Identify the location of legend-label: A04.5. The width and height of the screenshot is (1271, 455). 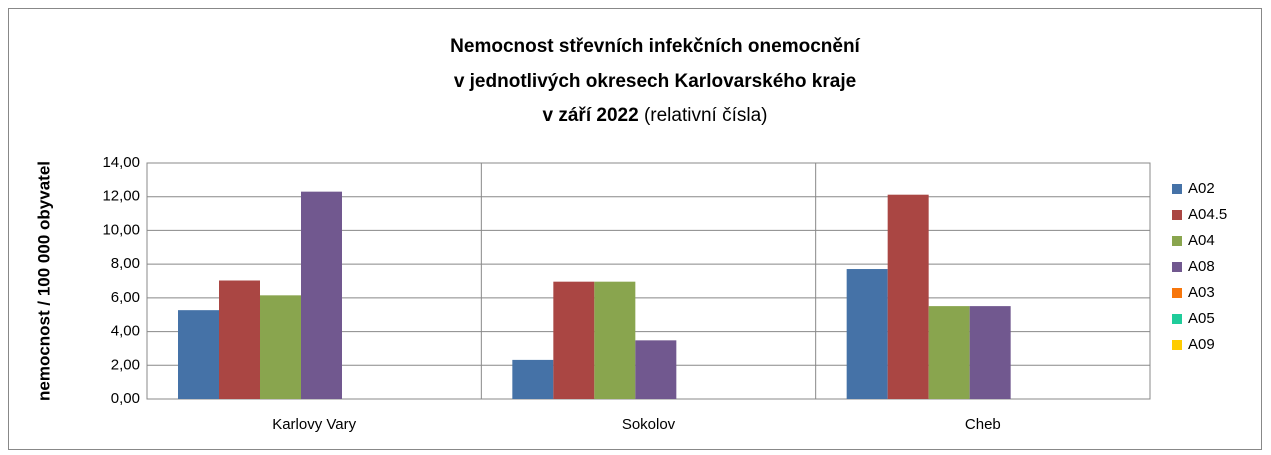
(1207, 214).